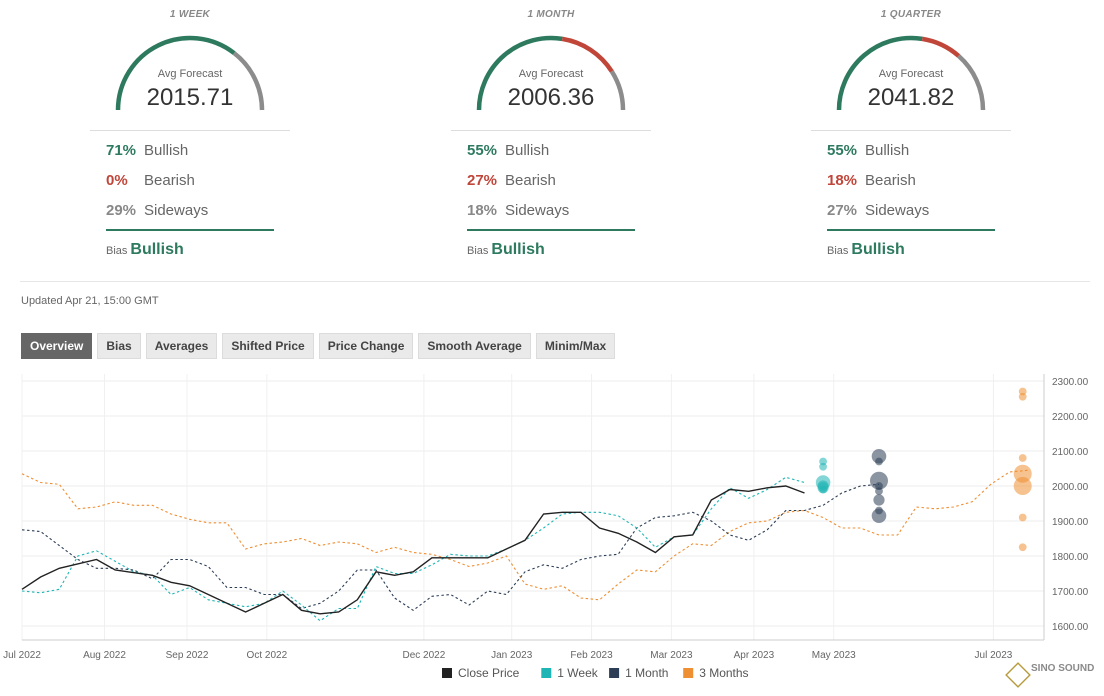 The height and width of the screenshot is (696, 1104). Describe the element at coordinates (482, 180) in the screenshot. I see `bearish-pct: 27%` at that location.